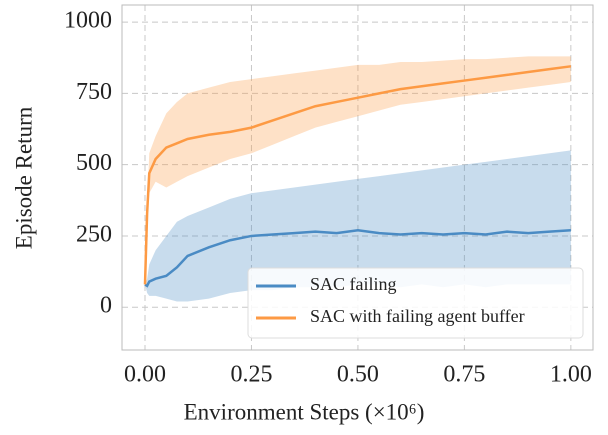  I want to click on x-tick-label: 0.75, so click(464, 375).